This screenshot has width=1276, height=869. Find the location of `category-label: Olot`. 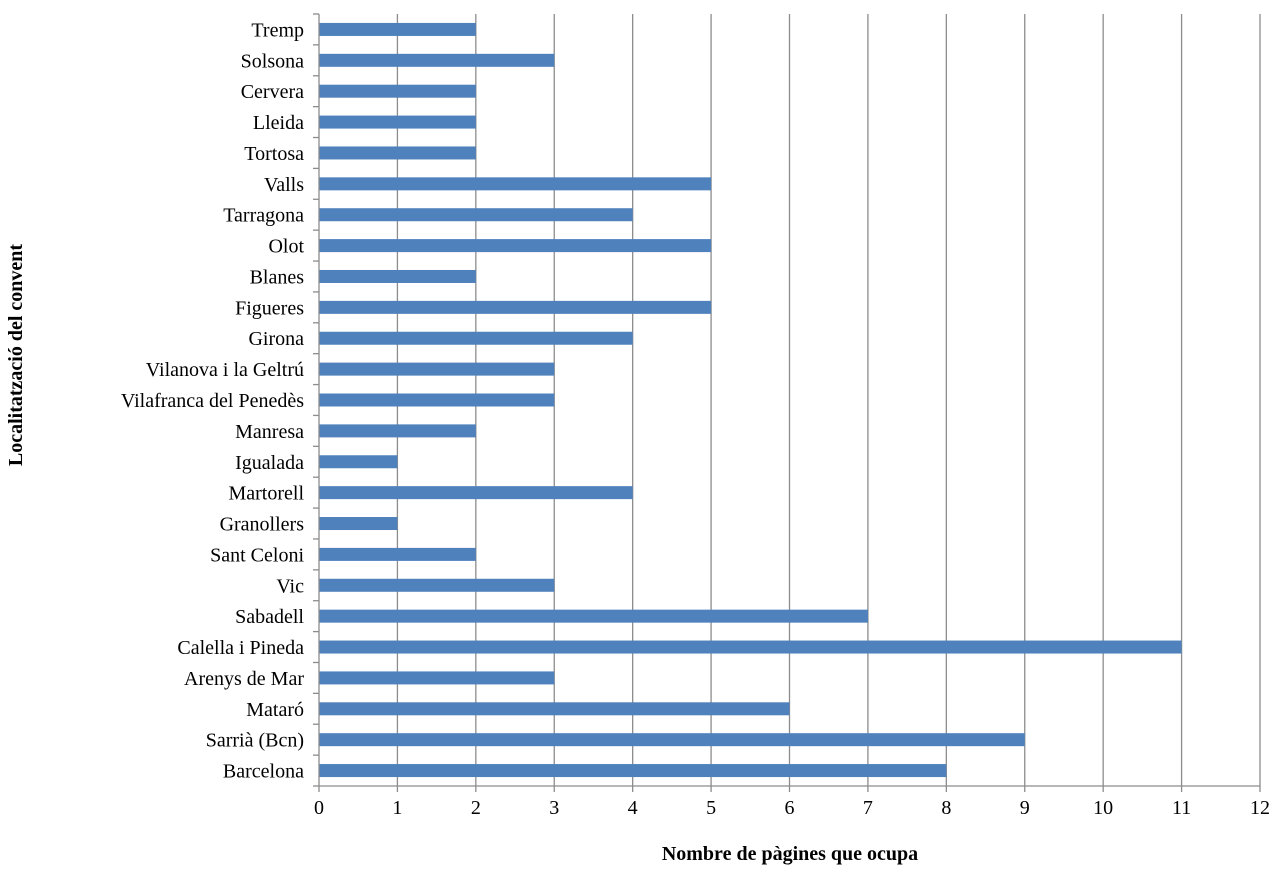

category-label: Olot is located at coordinates (286, 247).